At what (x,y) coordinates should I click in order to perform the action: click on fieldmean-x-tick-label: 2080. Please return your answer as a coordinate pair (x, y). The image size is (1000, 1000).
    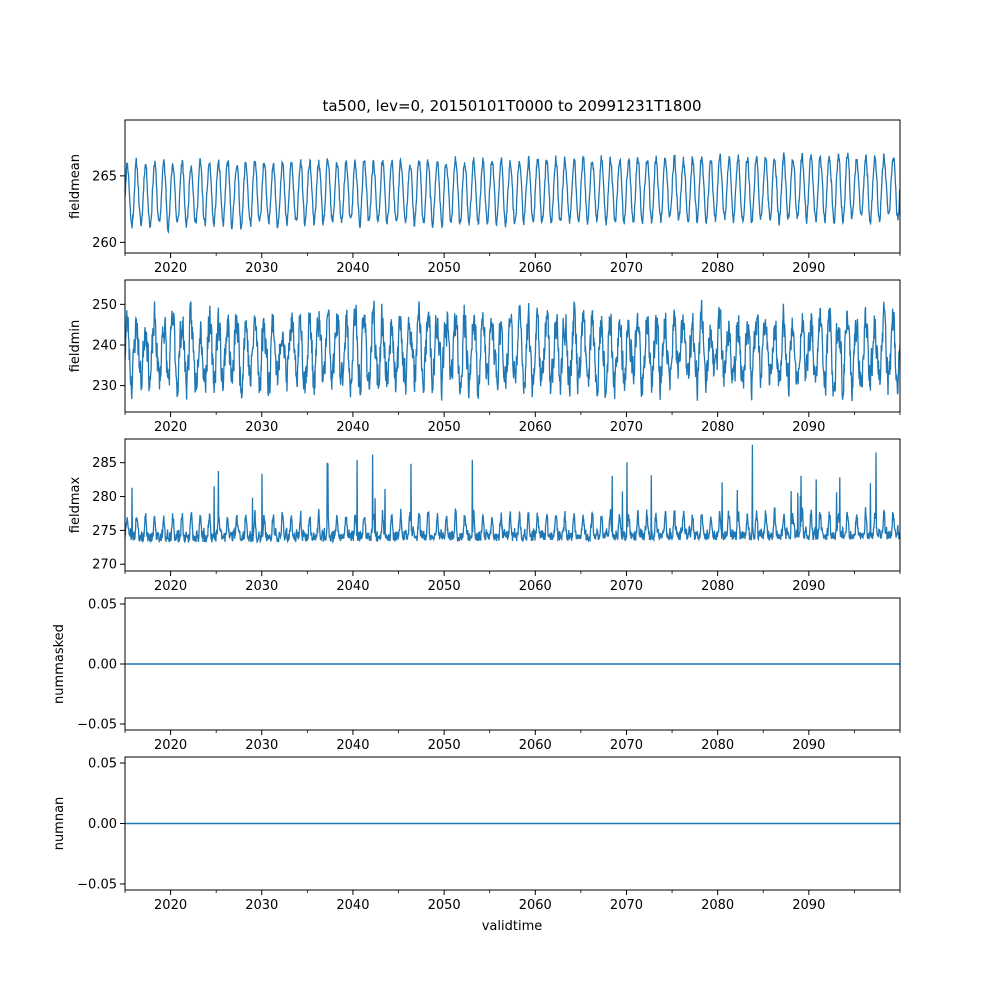
    Looking at the image, I should click on (717, 268).